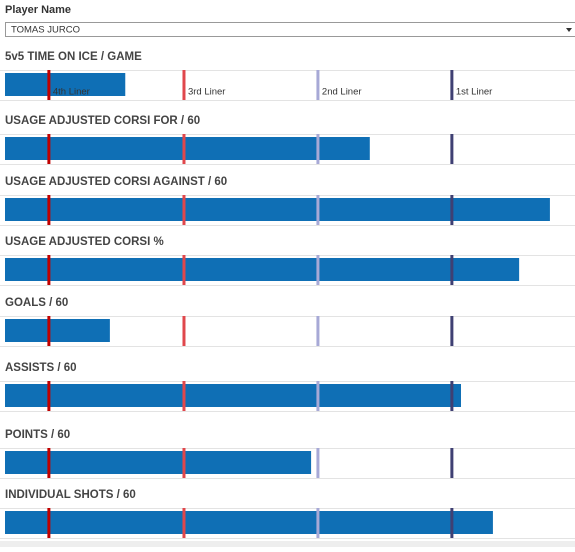  I want to click on reference-label: 3rd Liner, so click(207, 92).